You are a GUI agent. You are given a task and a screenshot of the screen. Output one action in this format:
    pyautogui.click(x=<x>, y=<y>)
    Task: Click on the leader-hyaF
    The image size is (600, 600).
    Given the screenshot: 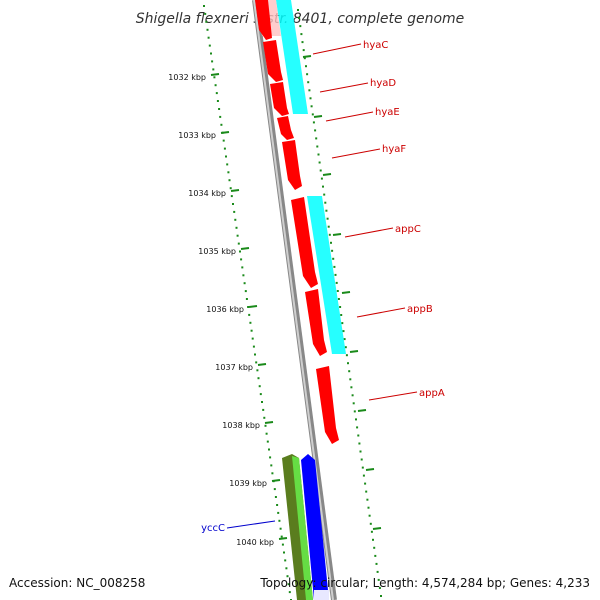 What is the action you would take?
    pyautogui.click(x=356, y=153)
    